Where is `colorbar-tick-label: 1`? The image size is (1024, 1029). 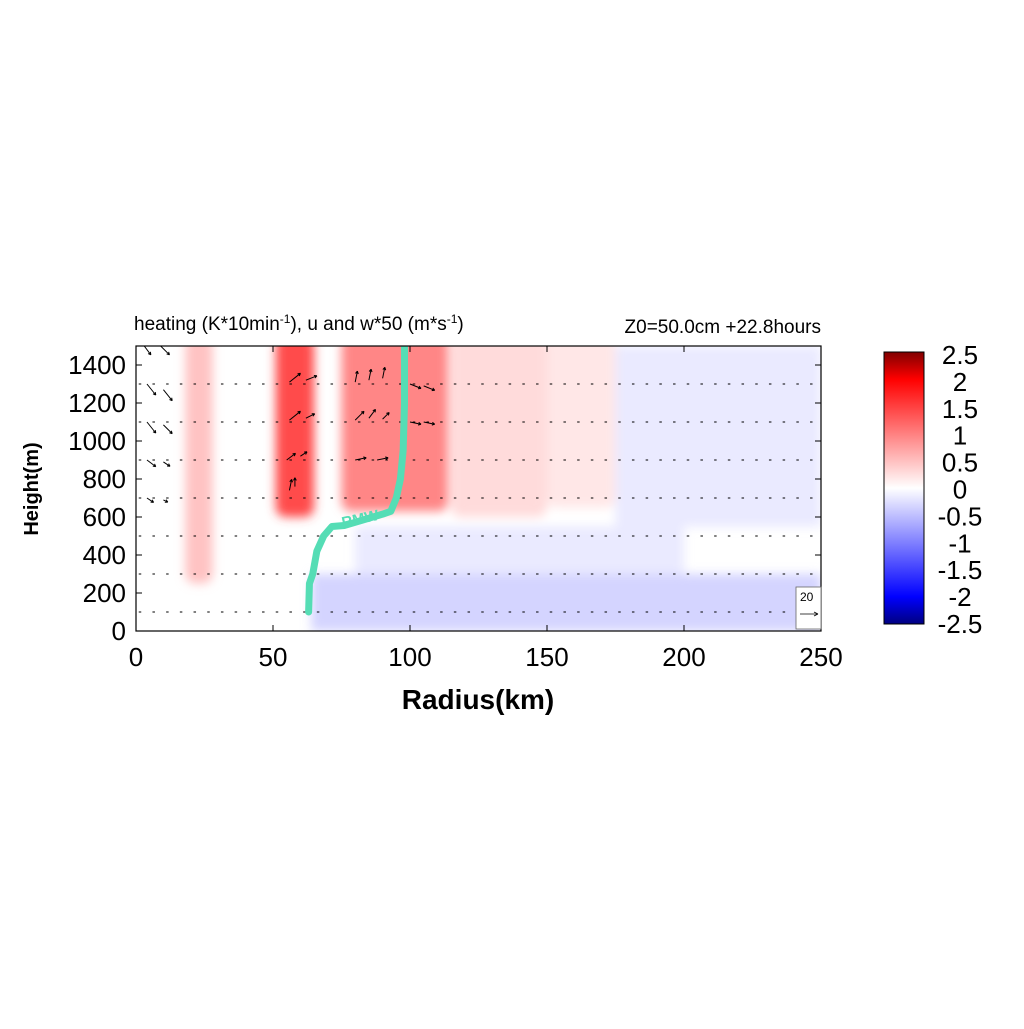
colorbar-tick-label: 1 is located at coordinates (960, 436).